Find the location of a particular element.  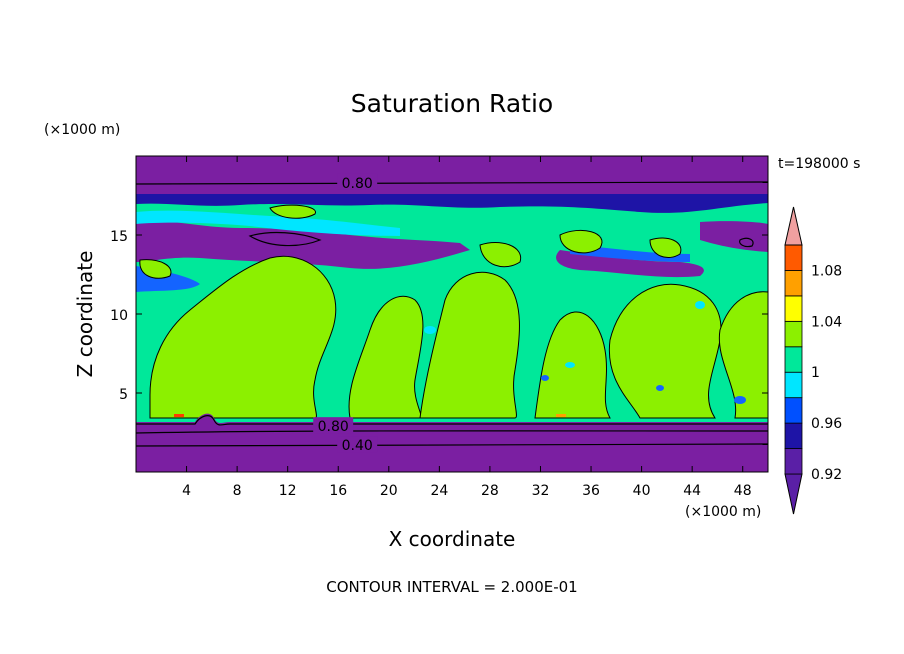

y-tick-label: 5 is located at coordinates (123, 395).